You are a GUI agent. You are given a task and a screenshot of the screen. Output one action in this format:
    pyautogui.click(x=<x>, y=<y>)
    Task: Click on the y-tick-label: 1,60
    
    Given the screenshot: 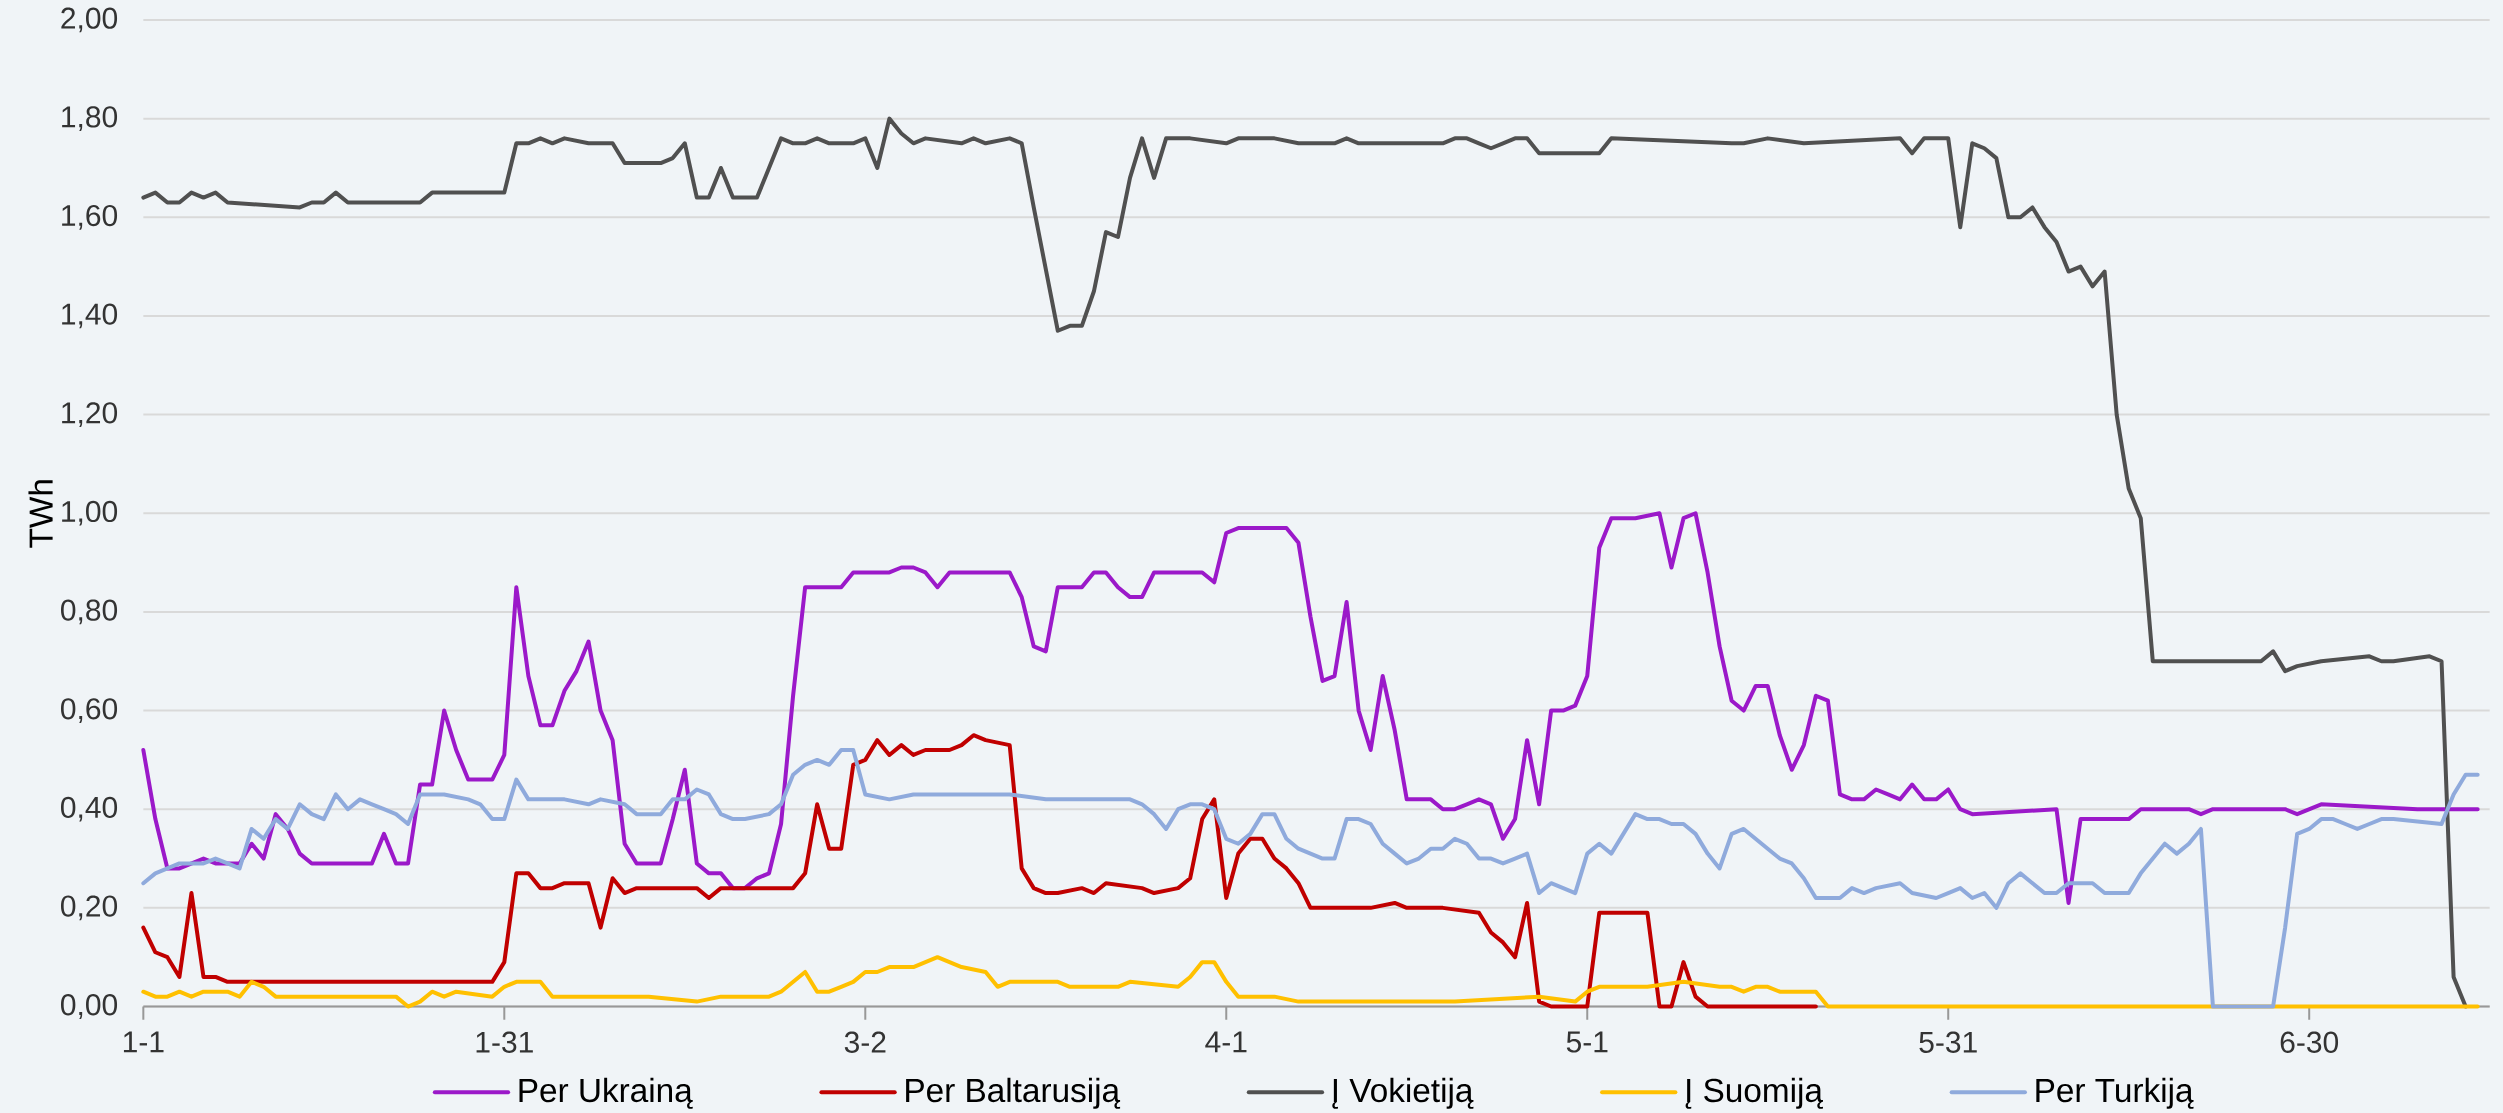 What is the action you would take?
    pyautogui.click(x=90, y=217)
    